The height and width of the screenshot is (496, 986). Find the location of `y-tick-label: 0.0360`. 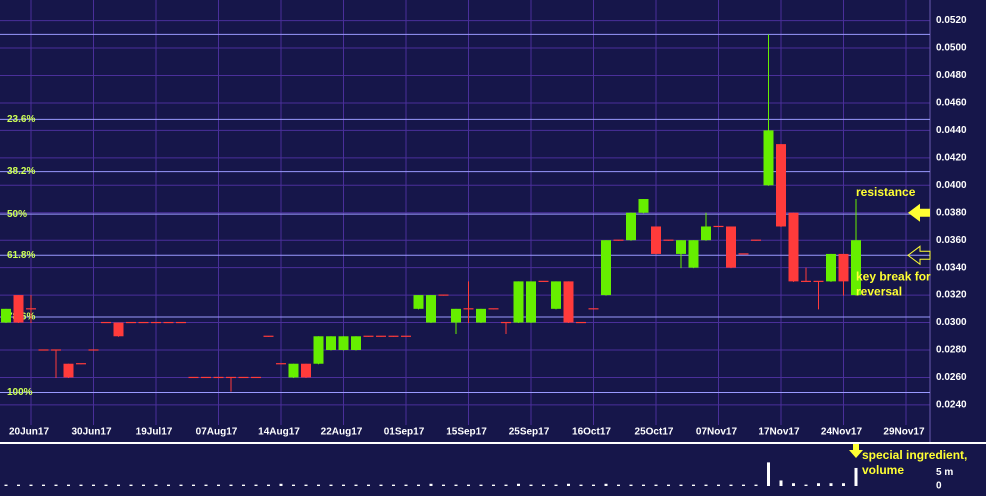

y-tick-label: 0.0360 is located at coordinates (951, 240).